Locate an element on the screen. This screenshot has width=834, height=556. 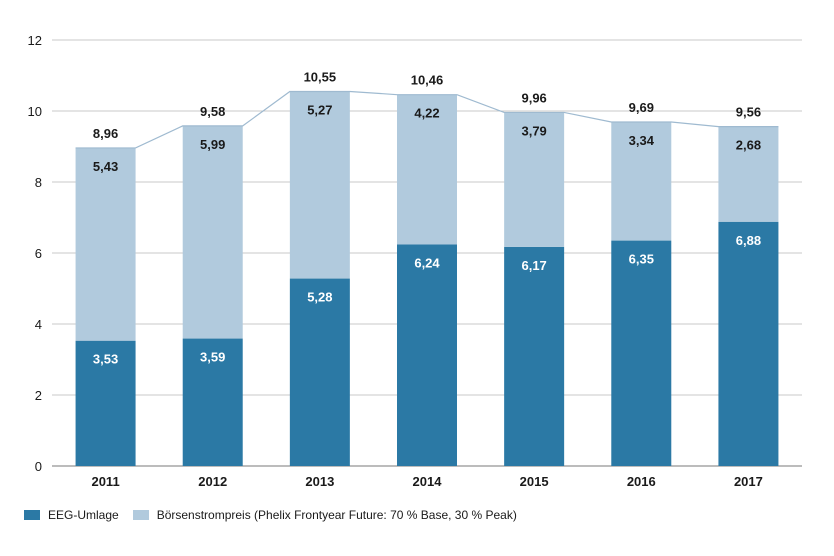
x-tick-label: 2014 is located at coordinates (428, 481).